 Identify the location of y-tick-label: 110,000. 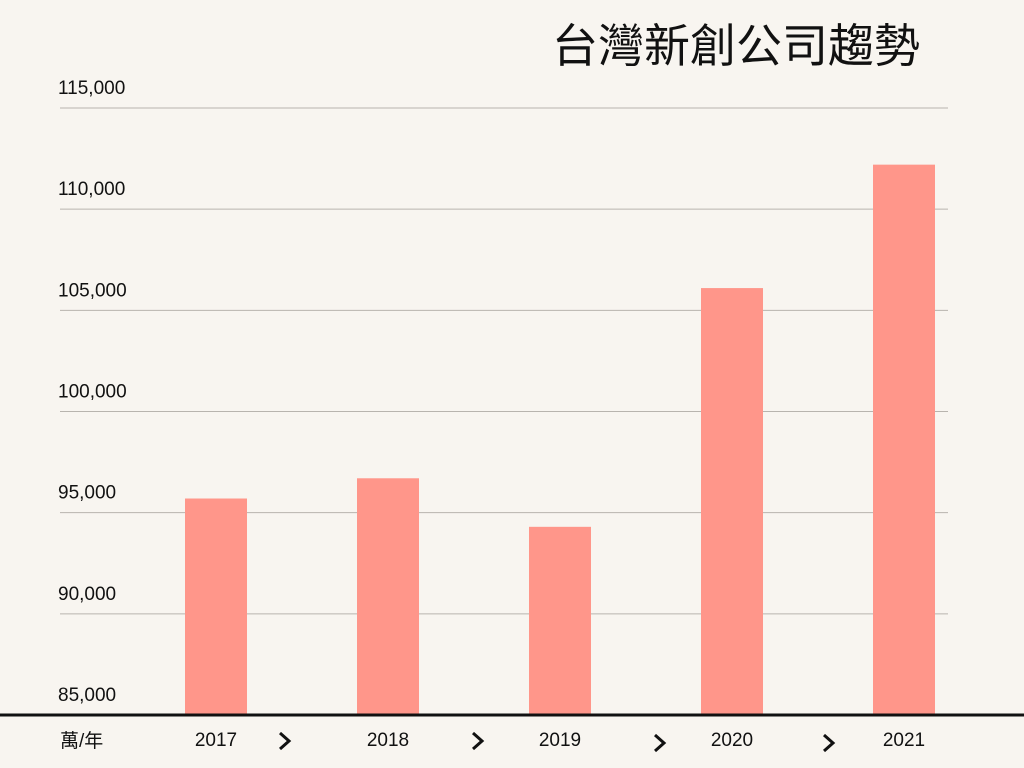
(91, 189).